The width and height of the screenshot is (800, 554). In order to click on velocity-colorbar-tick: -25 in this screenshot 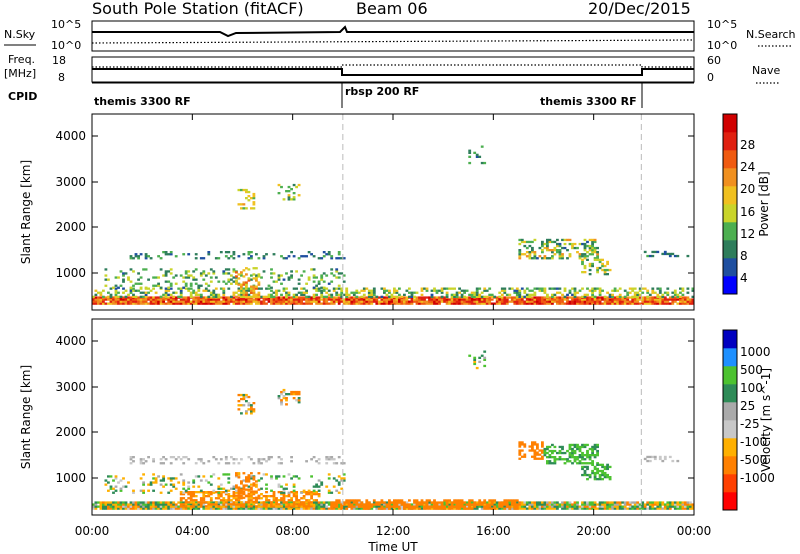, I will do `click(750, 424)`.